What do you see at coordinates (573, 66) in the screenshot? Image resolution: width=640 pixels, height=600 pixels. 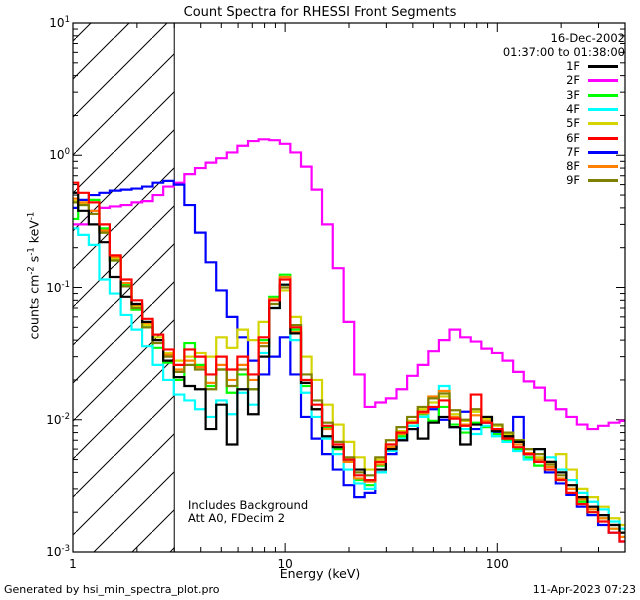 I see `legend-label-1F: 1F` at bounding box center [573, 66].